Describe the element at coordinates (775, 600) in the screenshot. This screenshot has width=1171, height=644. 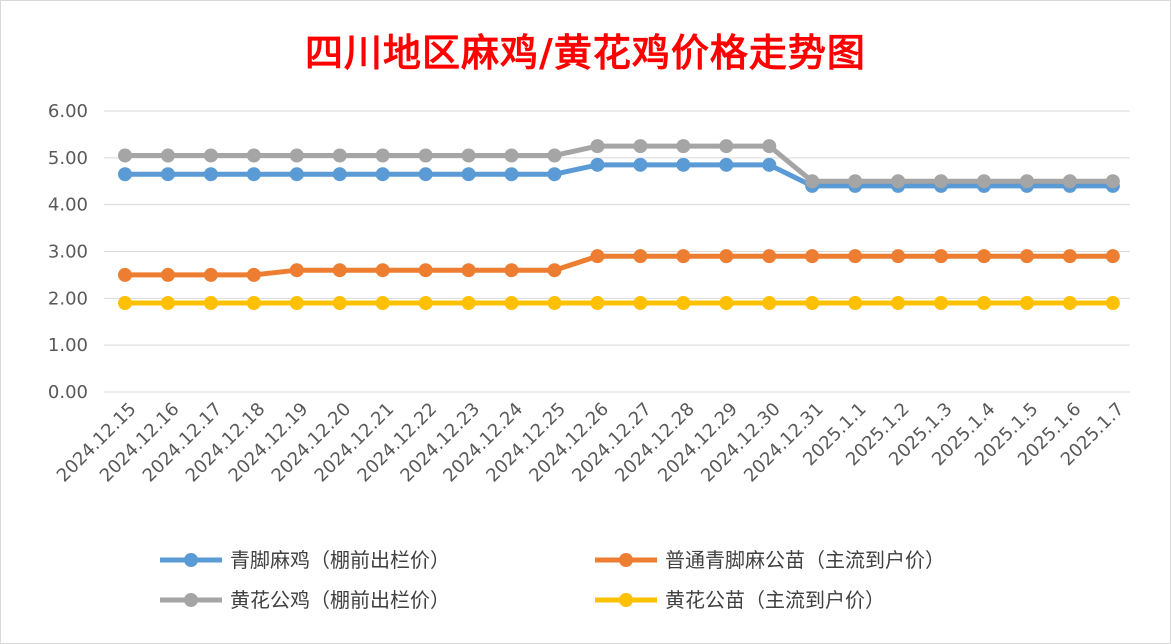
I see `legend-label: 黄花公苗（主流到户价）` at that location.